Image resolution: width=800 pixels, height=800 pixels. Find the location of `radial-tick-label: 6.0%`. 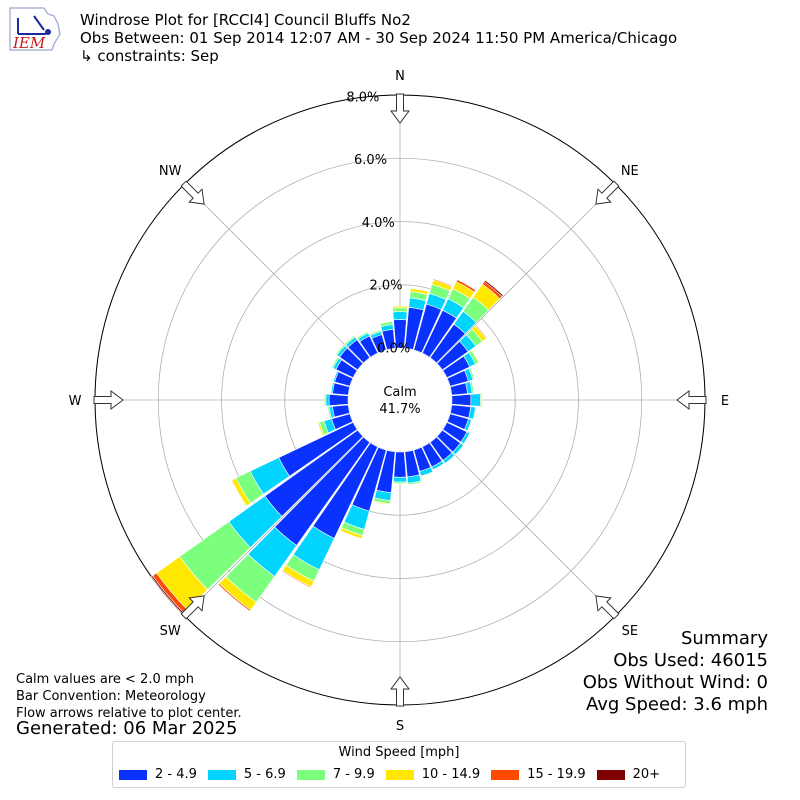

radial-tick-label: 6.0% is located at coordinates (370, 160).